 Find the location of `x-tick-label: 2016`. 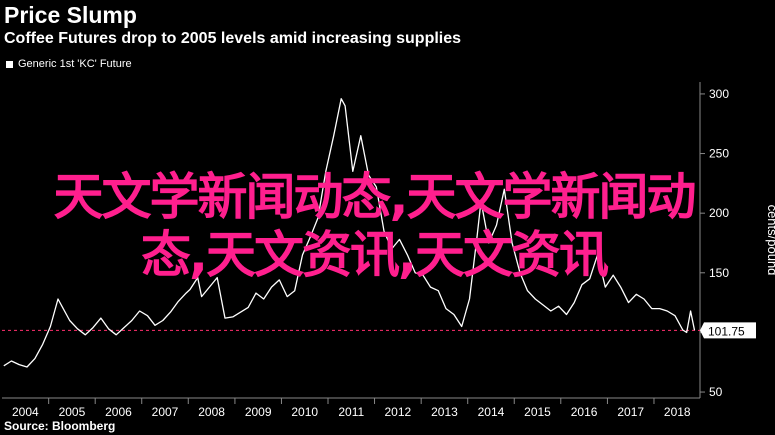

x-tick-label: 2016 is located at coordinates (584, 412).